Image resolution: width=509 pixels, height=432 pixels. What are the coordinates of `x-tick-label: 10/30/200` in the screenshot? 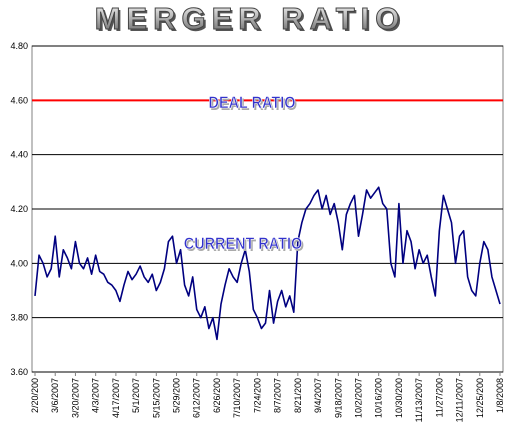 It's located at (399, 398).